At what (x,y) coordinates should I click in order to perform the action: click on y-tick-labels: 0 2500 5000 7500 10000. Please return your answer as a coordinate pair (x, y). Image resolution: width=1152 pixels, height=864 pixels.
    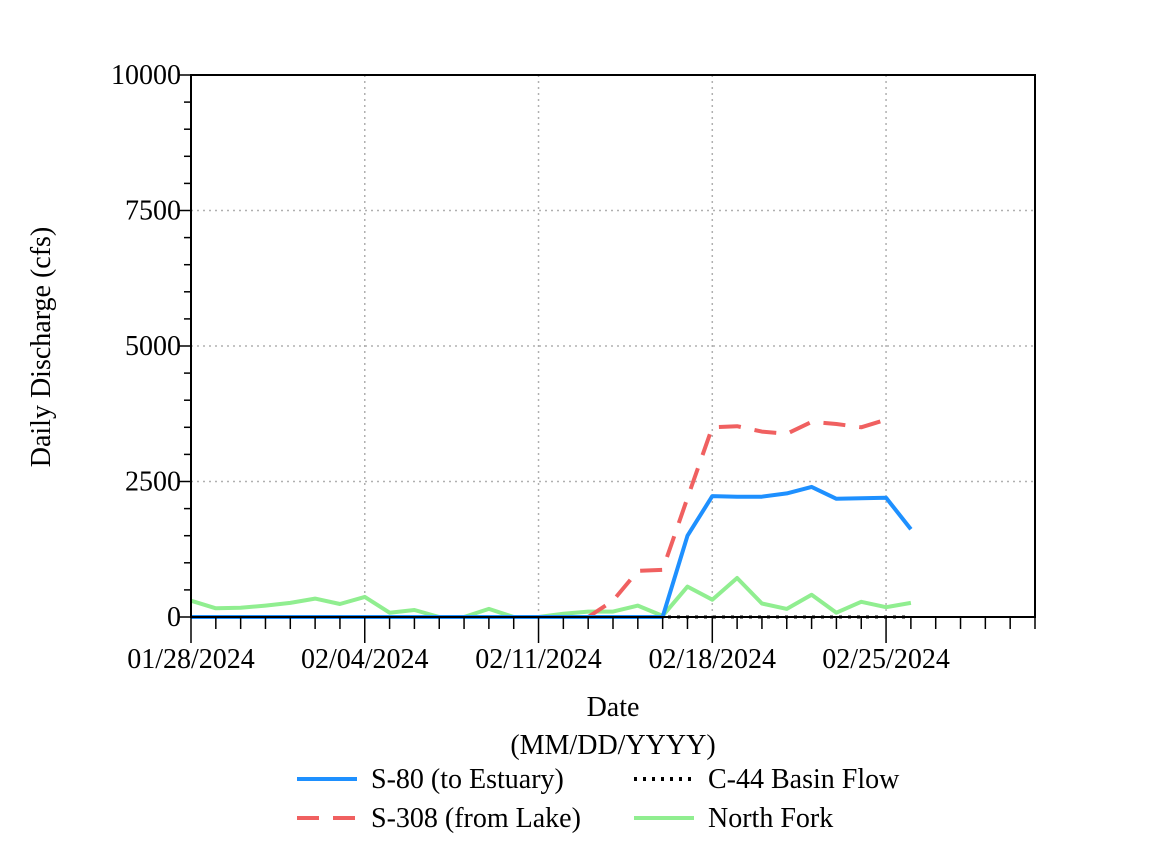
    Looking at the image, I should click on (146, 346).